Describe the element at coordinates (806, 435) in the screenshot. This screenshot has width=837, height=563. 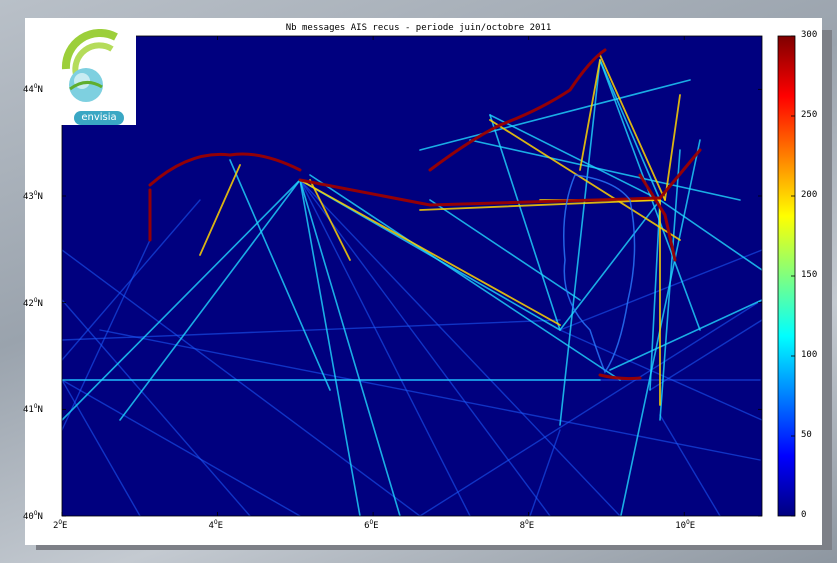
I see `colorbar-tick-label: 50` at that location.